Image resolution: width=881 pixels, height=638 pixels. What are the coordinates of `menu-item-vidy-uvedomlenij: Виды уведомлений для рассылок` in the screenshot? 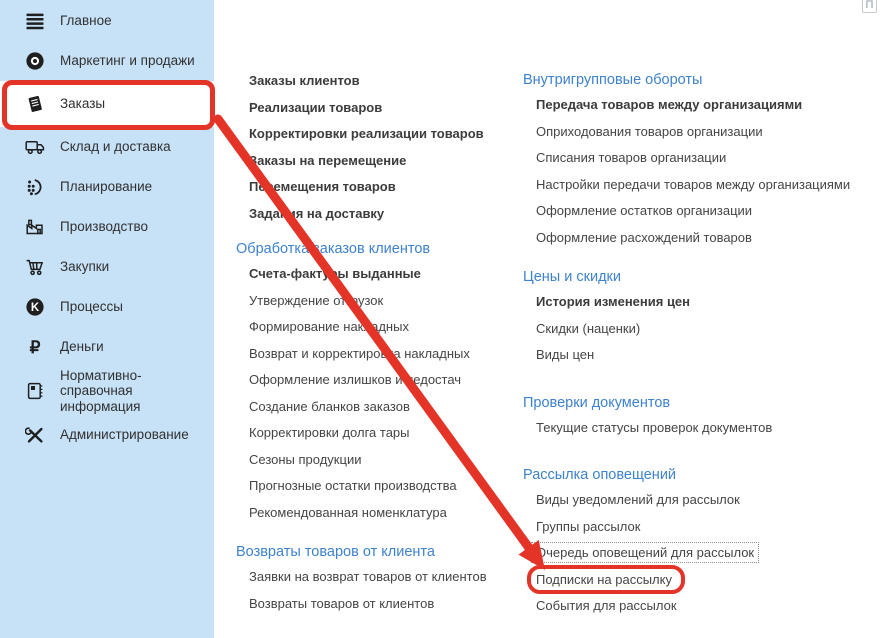 It's located at (638, 499).